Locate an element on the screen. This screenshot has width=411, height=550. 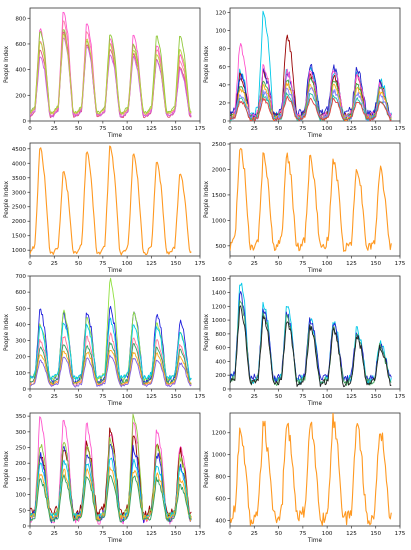
y-tick-label: 4000 is located at coordinates (19, 164).